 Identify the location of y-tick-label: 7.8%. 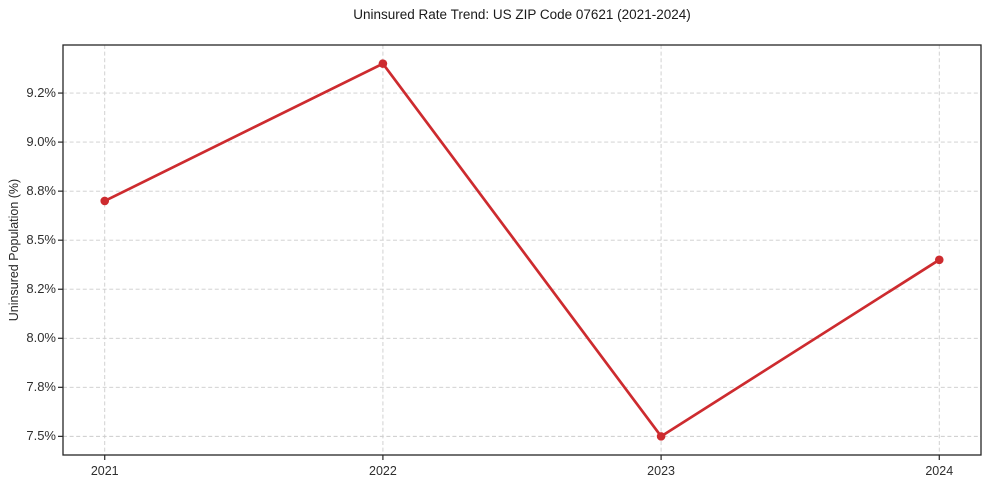
(41, 387).